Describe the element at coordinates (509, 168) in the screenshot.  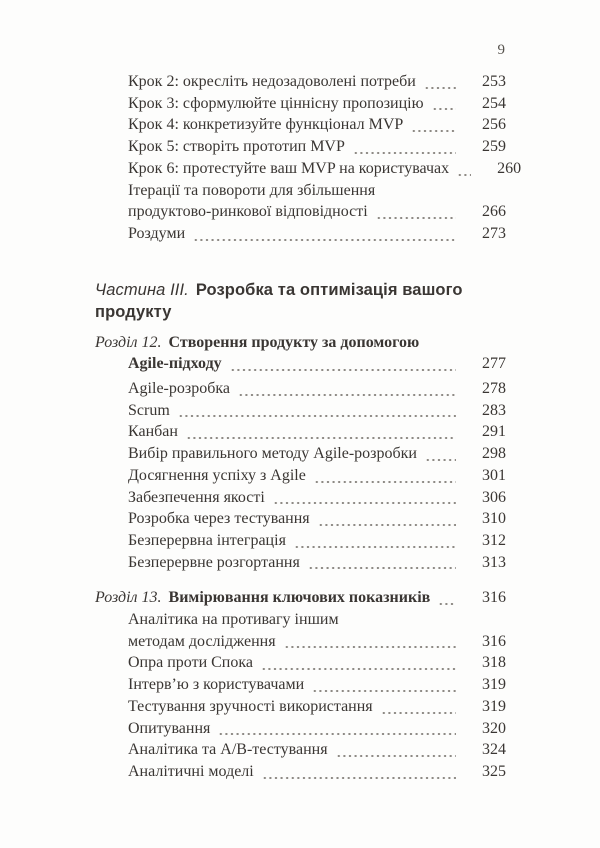
I see `toc-entry-page: 260` at that location.